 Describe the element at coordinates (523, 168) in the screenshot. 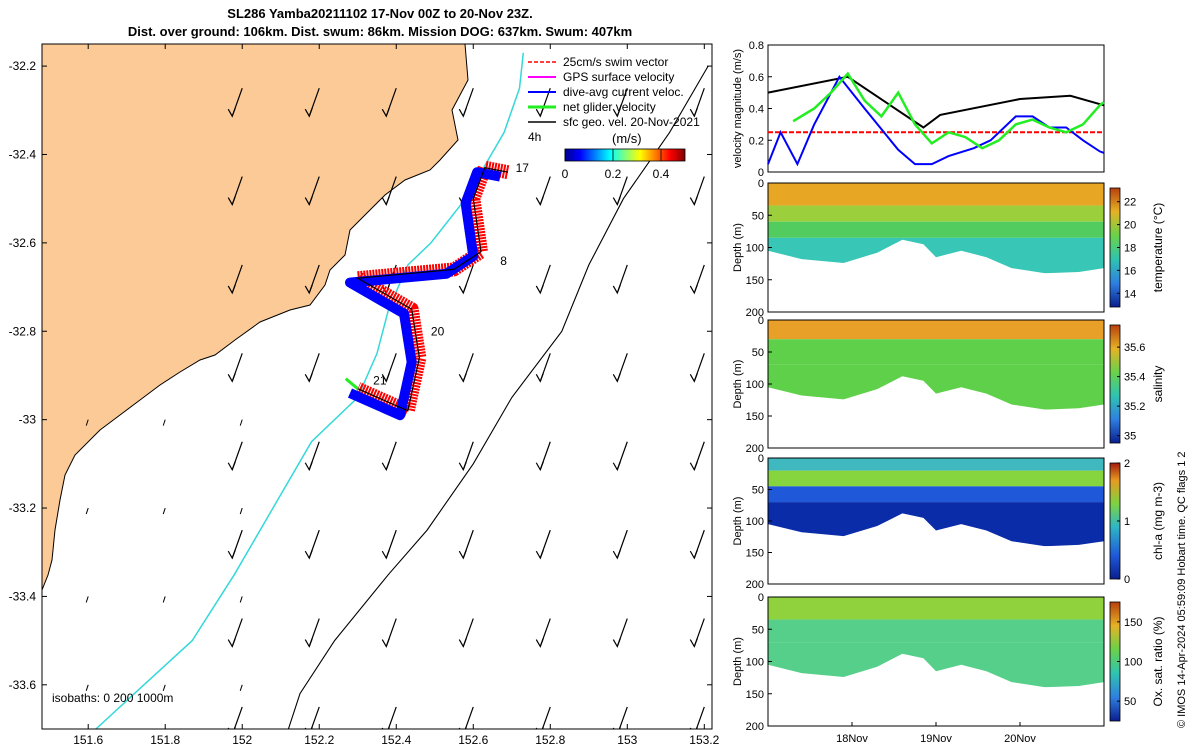

I see `track-day-label: 17` at that location.